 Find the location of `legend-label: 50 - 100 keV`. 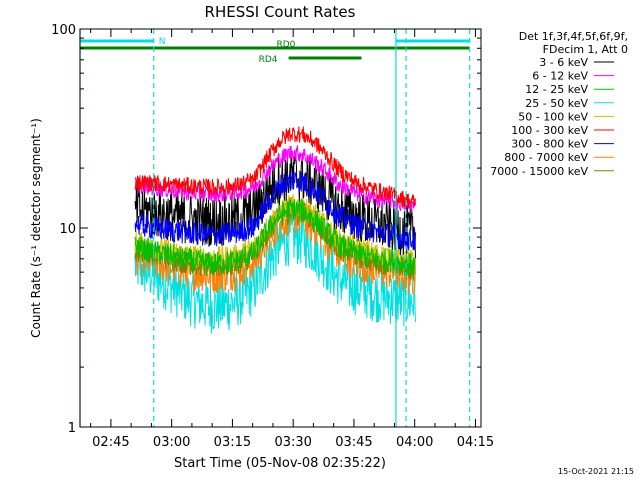

legend-label: 50 - 100 keV is located at coordinates (553, 116).